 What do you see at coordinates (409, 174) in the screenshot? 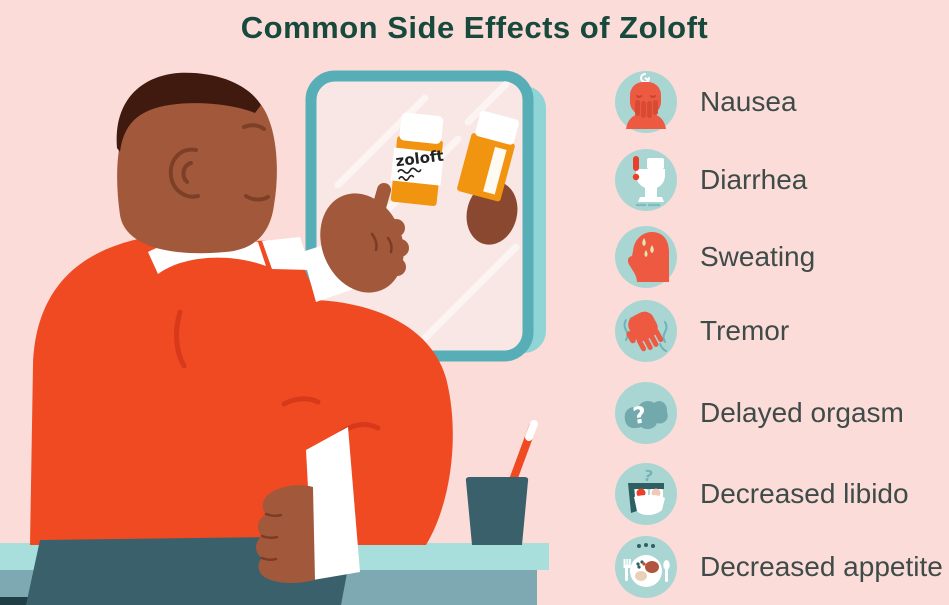
I see `bottle-label-scribbles` at bounding box center [409, 174].